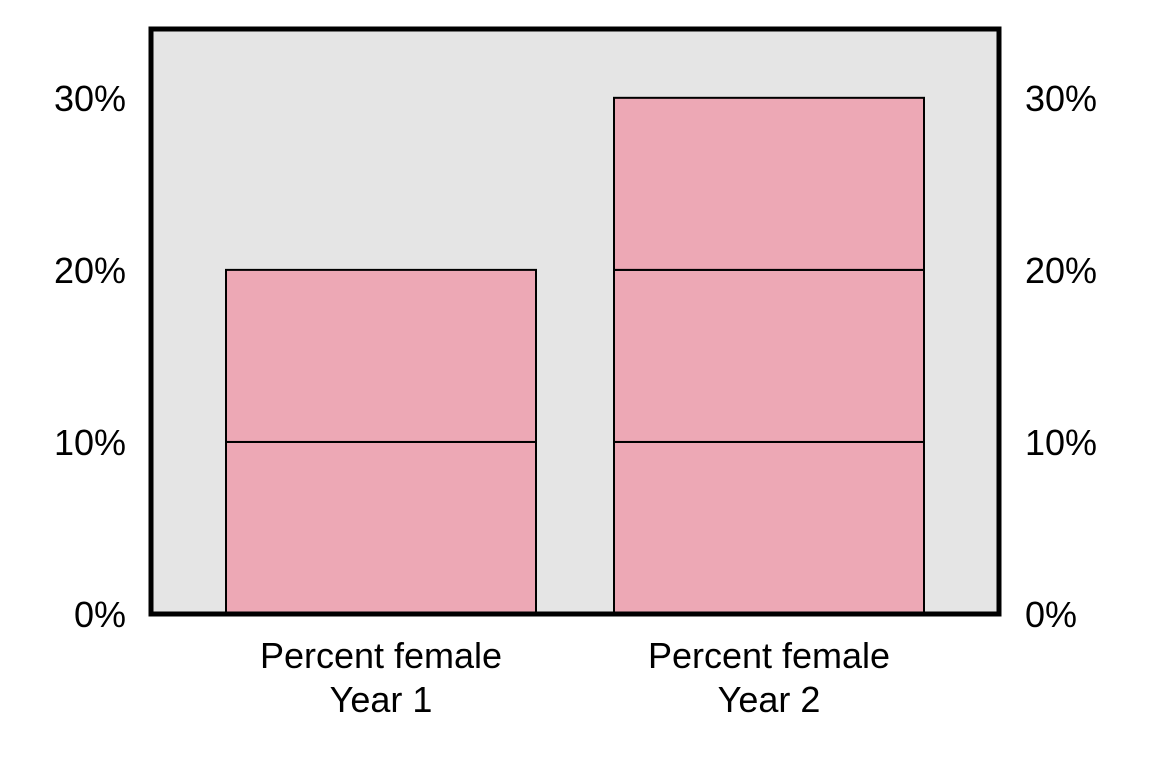  I want to click on category-labels: Percent female Year 1 Percent female Year 2, so click(575, 677).